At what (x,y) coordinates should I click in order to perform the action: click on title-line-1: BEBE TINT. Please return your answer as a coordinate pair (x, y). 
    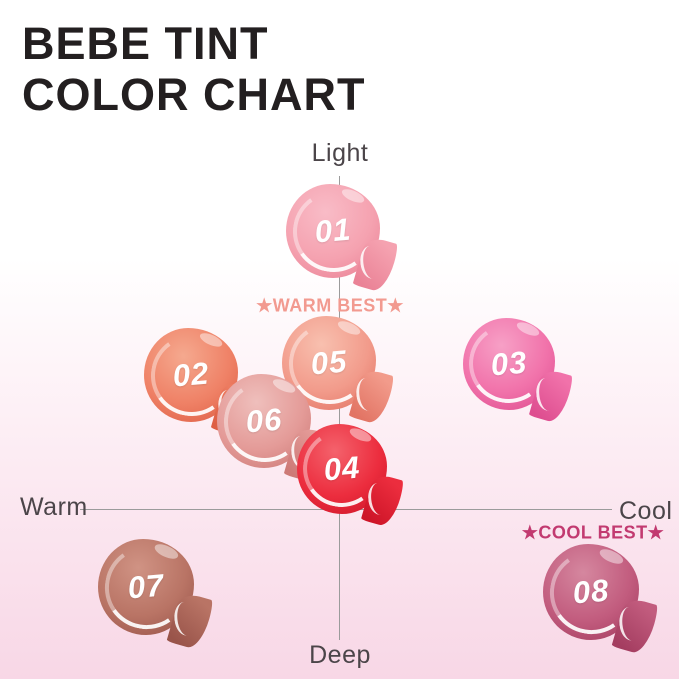
    Looking at the image, I should click on (145, 43).